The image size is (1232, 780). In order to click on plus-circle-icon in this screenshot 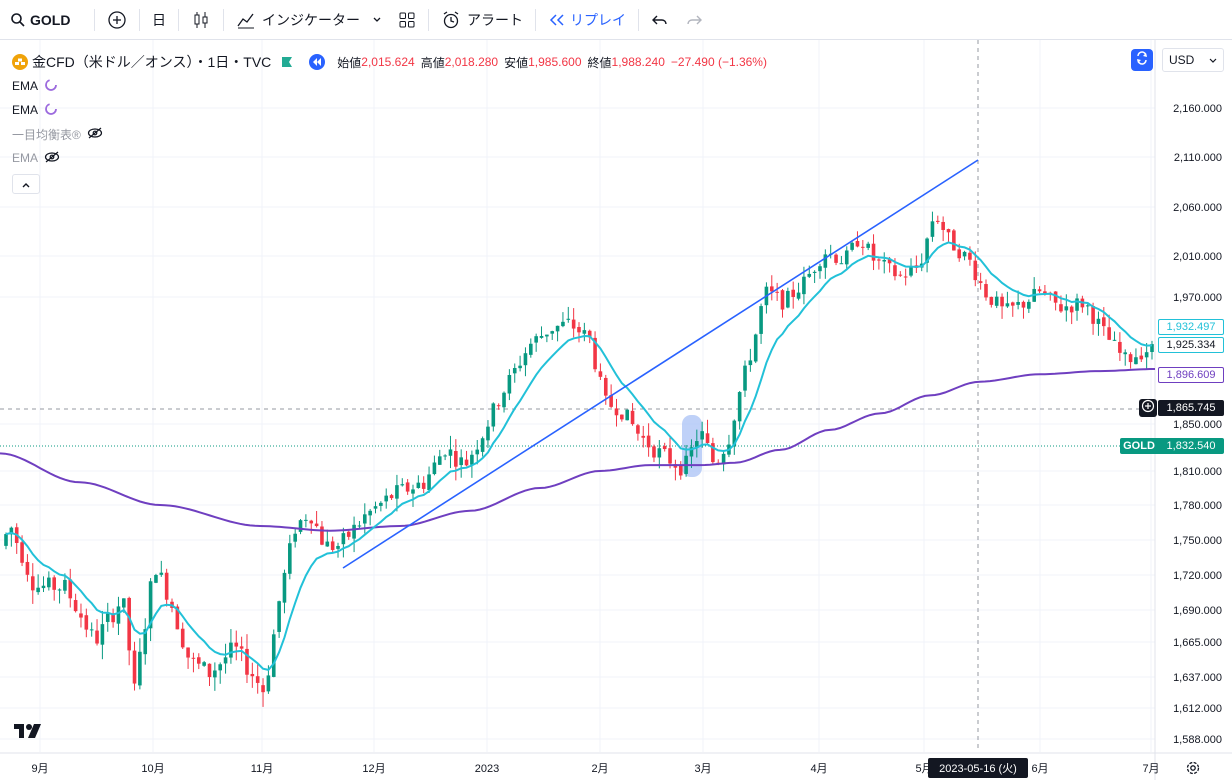, I will do `click(117, 20)`.